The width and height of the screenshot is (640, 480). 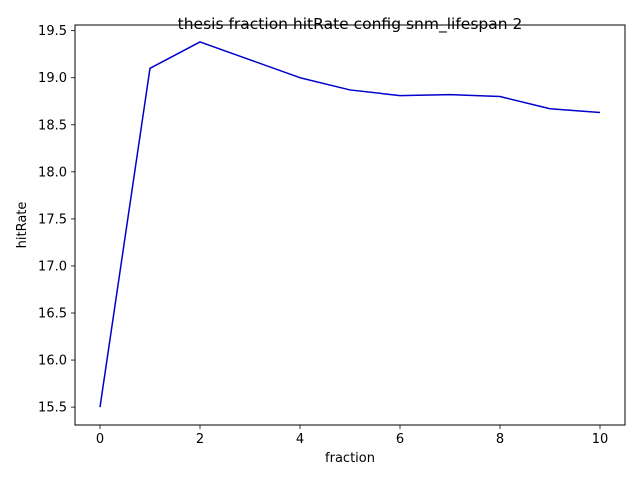 What do you see at coordinates (200, 439) in the screenshot?
I see `x-tick-label: 2` at bounding box center [200, 439].